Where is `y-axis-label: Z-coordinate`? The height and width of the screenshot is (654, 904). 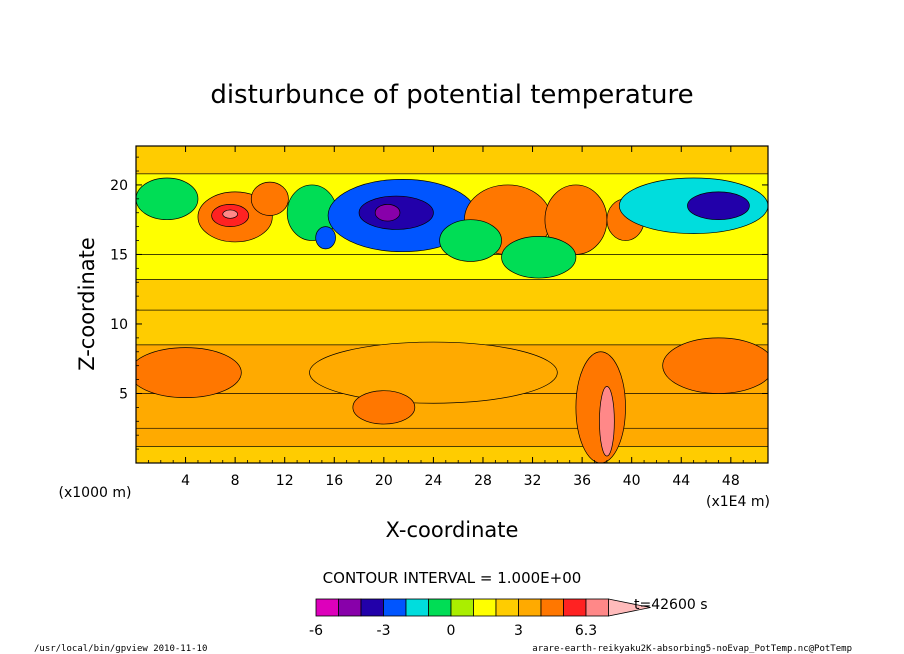
y-axis-label: Z-coordinate is located at coordinates (87, 304).